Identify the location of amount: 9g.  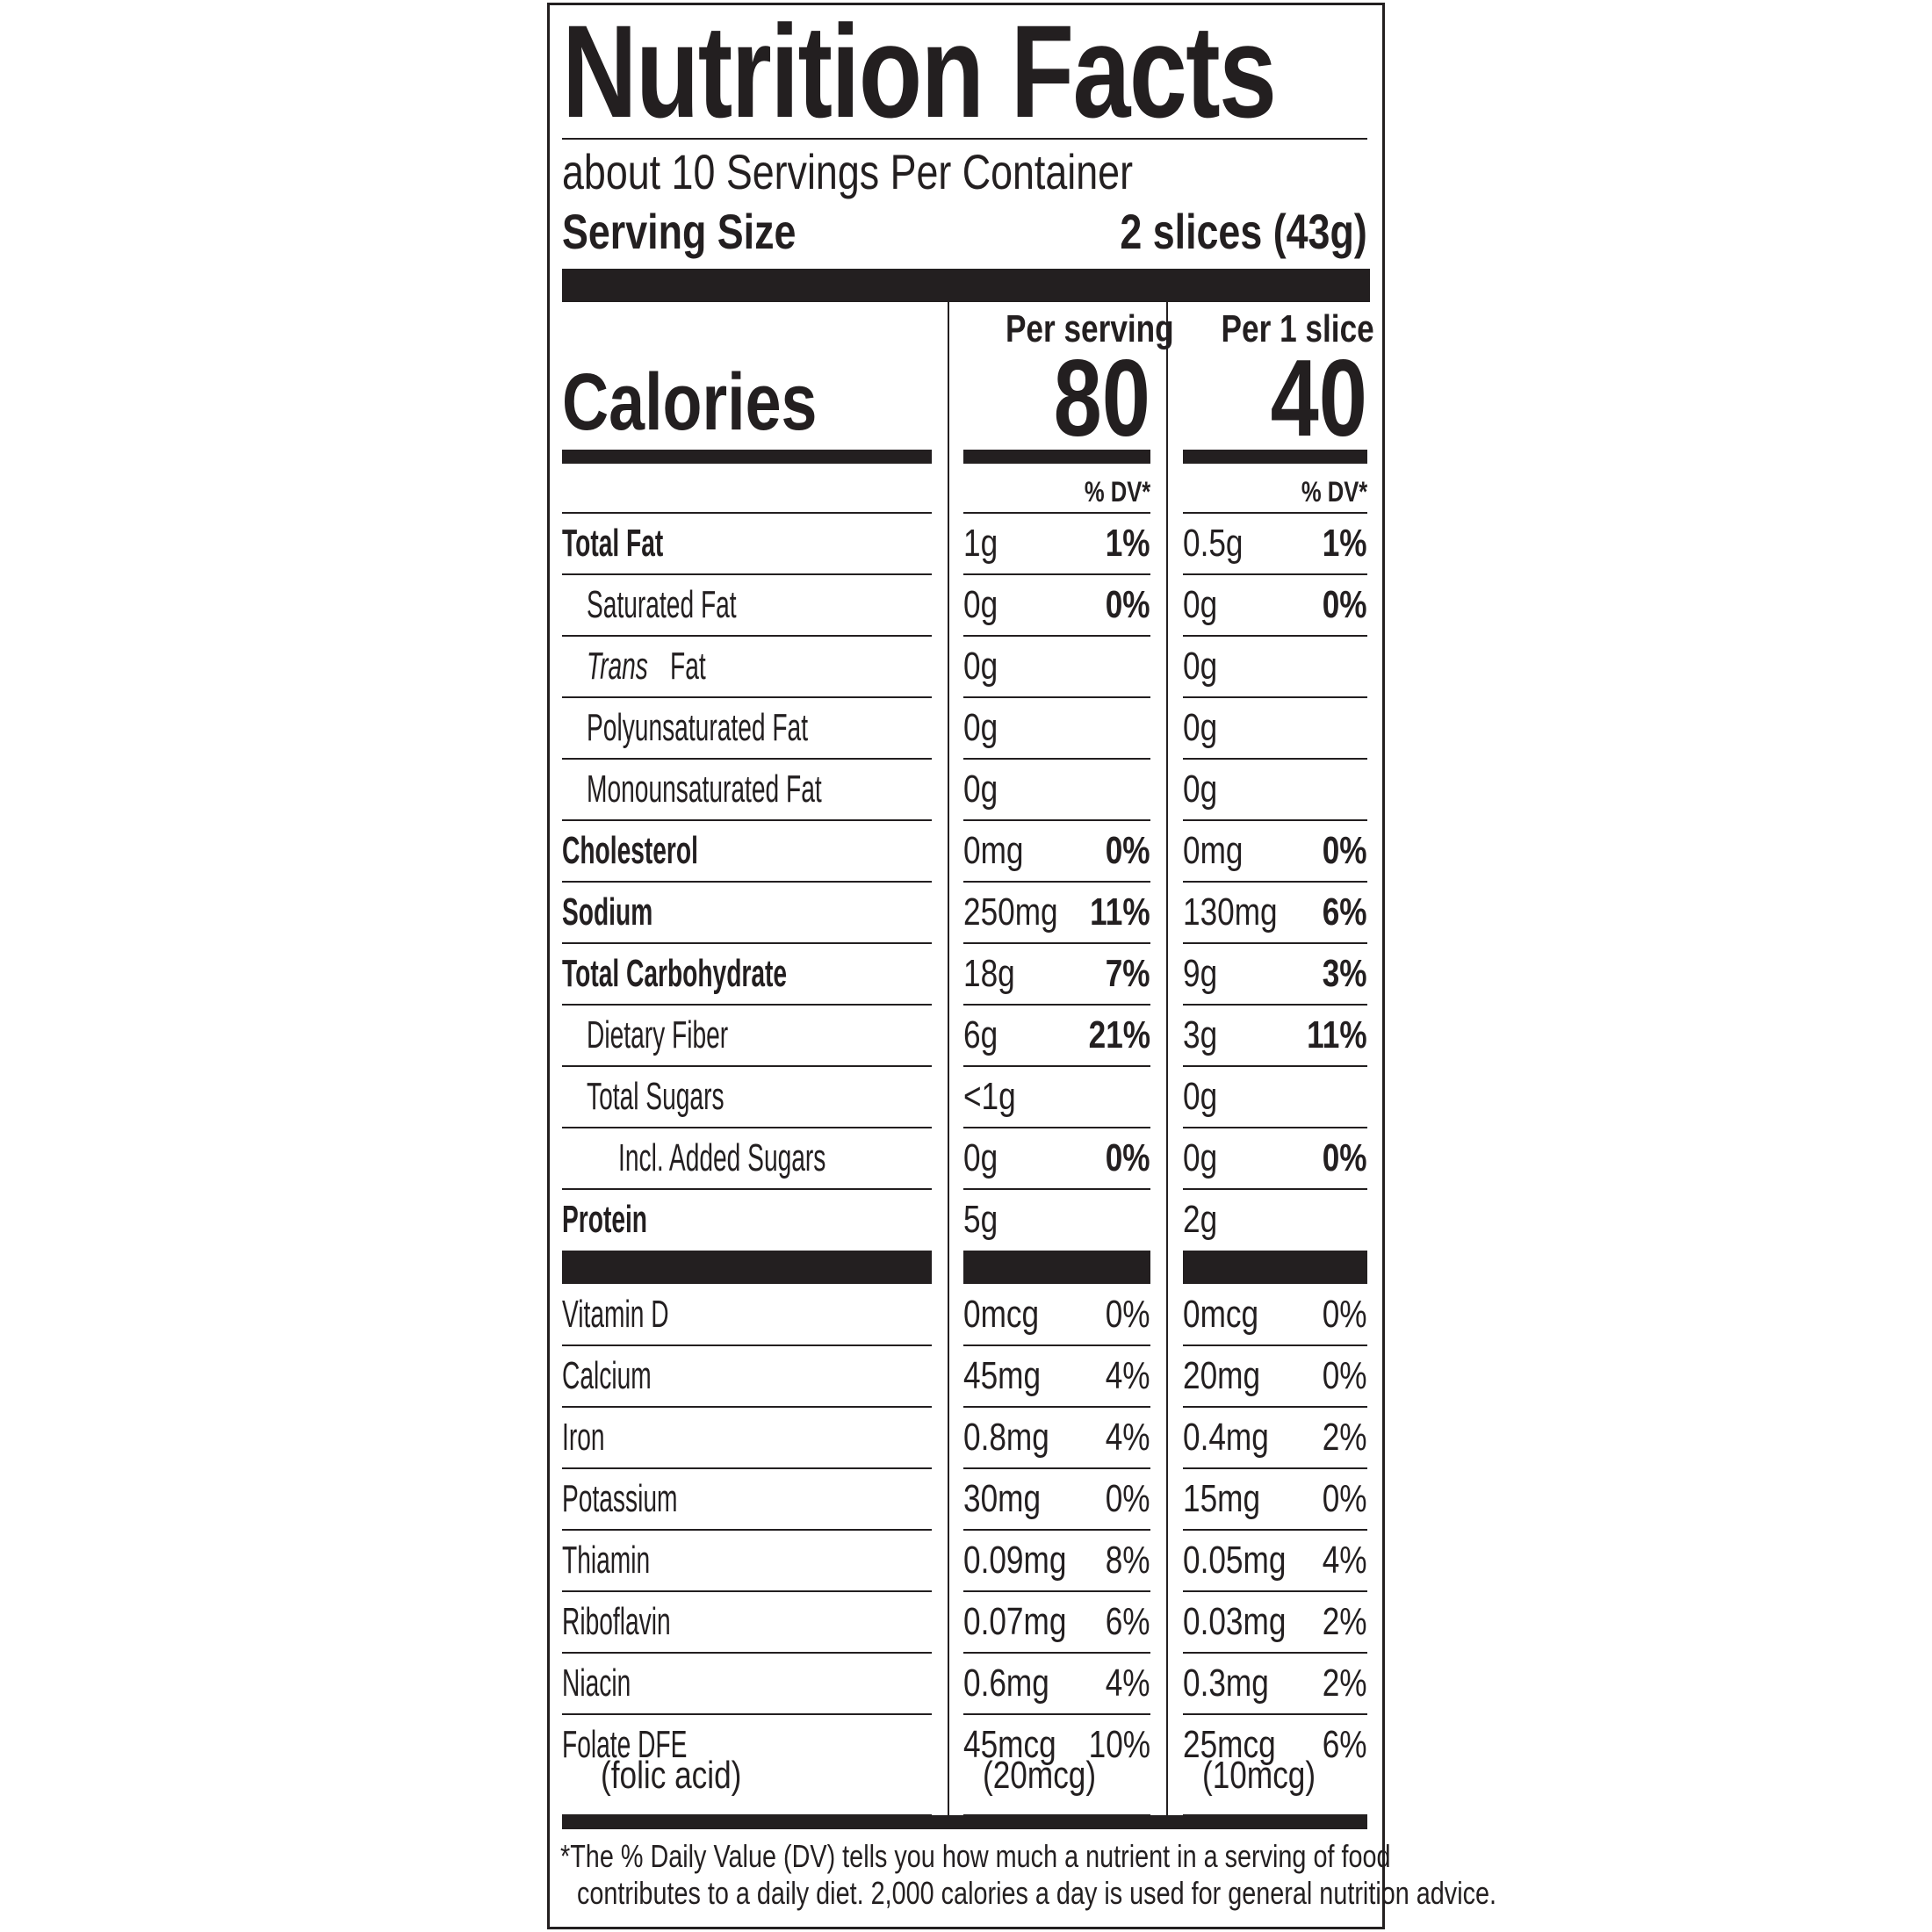
(1204, 974).